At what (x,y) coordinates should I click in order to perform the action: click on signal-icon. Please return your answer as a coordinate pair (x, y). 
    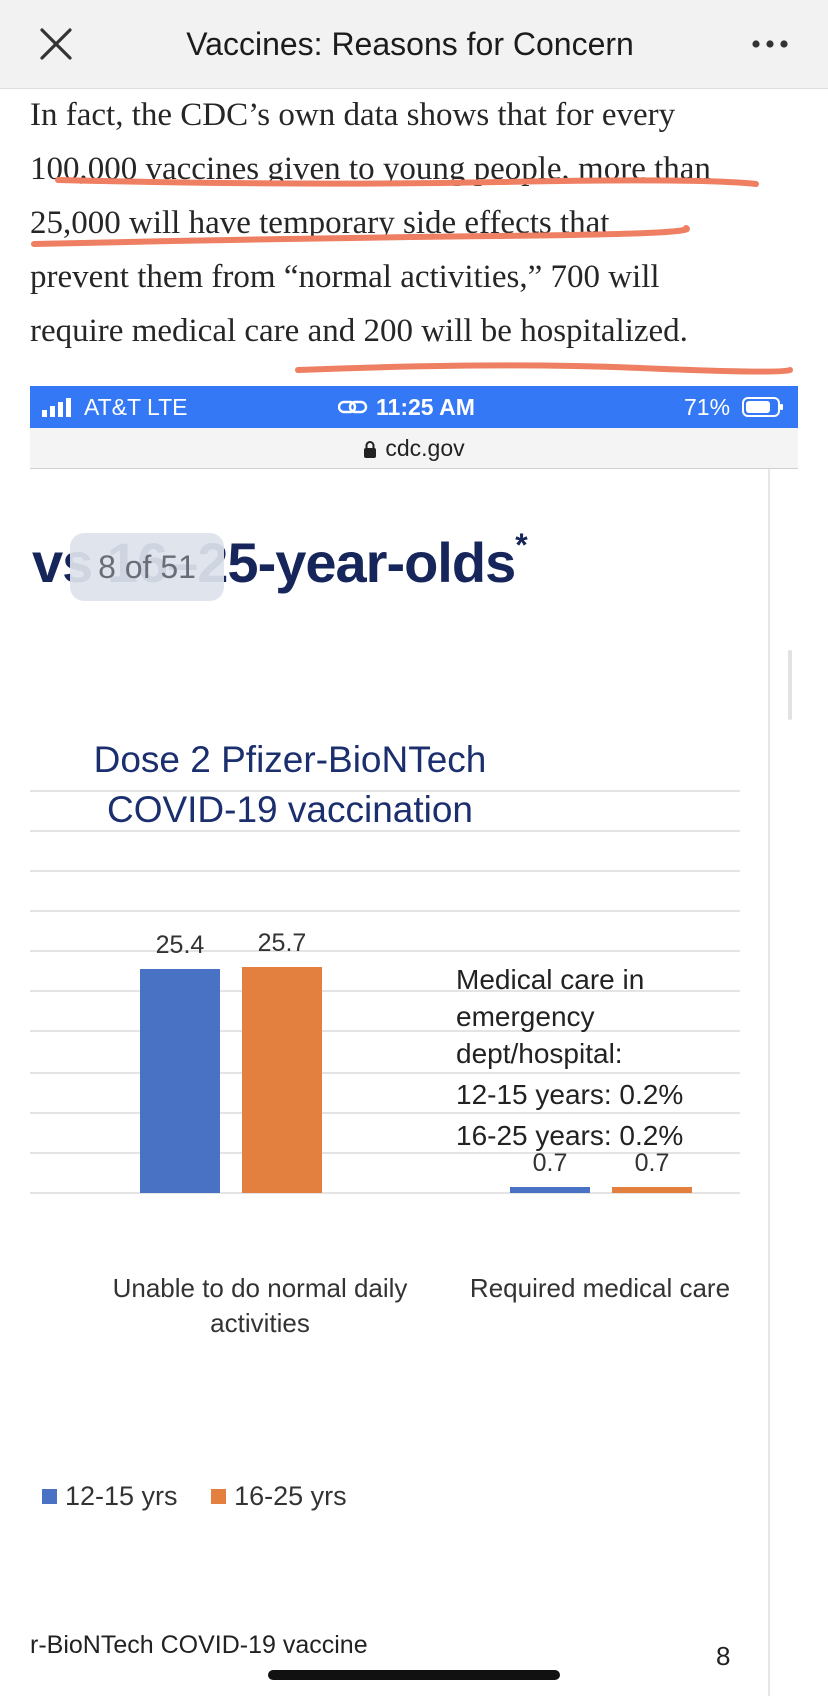
    Looking at the image, I should click on (56, 407).